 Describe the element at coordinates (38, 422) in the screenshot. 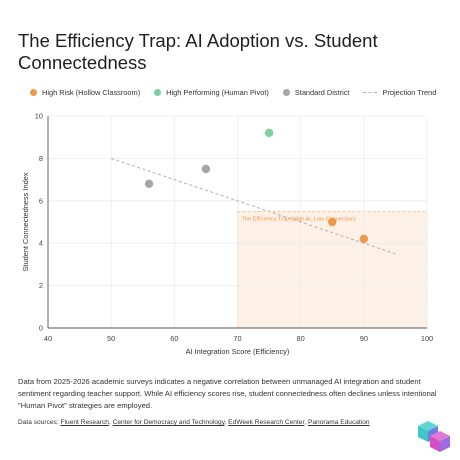

I see `sources-label: Data sources:` at that location.